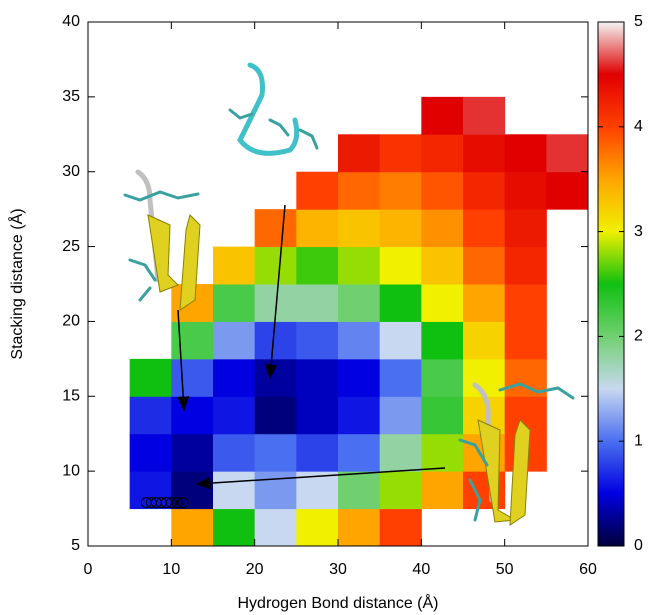 The height and width of the screenshot is (615, 654). I want to click on colorbar-tick-label: 0, so click(638, 545).